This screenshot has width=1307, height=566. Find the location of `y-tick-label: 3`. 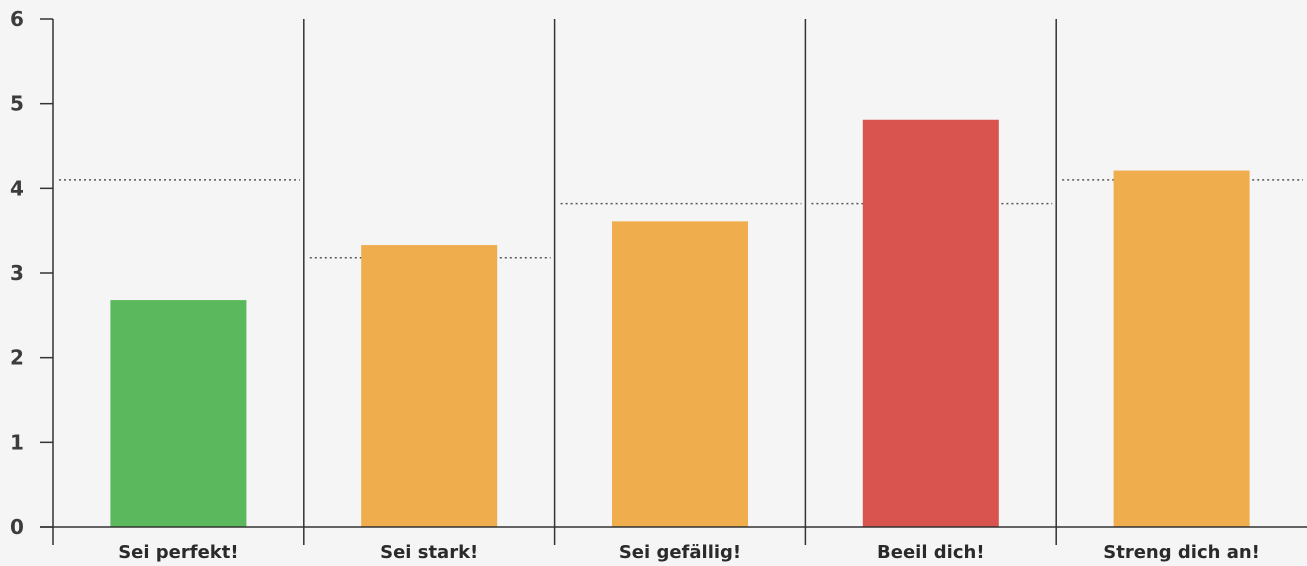

y-tick-label: 3 is located at coordinates (17, 273).